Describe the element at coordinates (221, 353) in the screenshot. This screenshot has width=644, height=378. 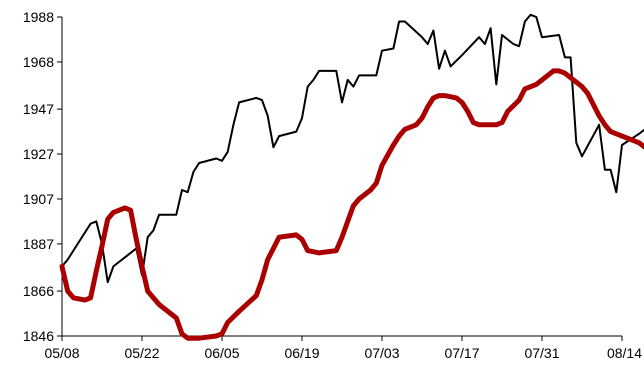
I see `x-tick-label: 06/05` at that location.